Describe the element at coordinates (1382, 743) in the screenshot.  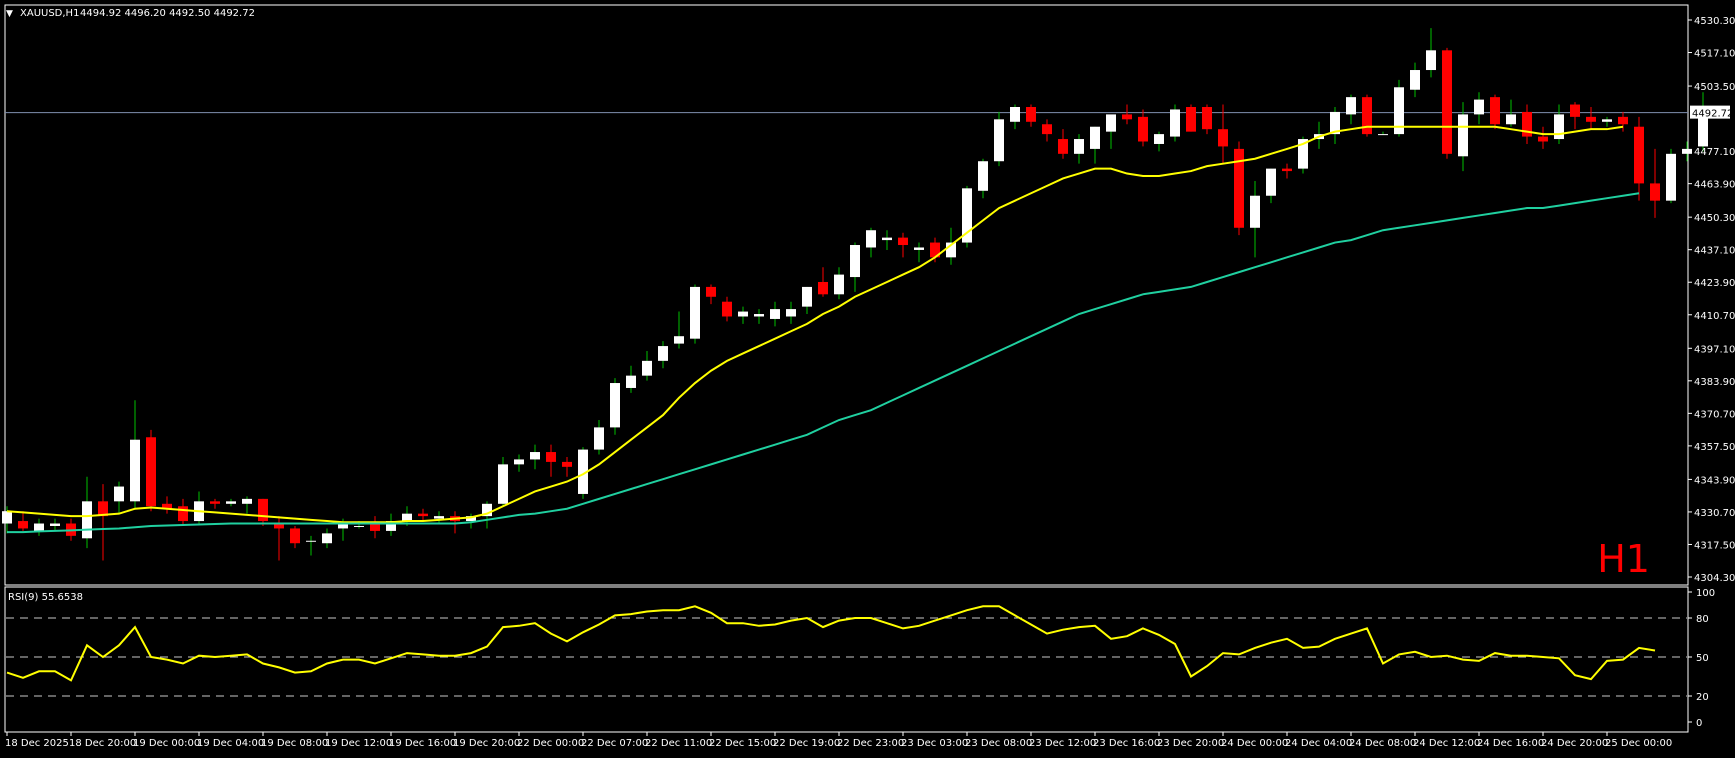
I see `time-tick-label: 24 Dec 08:00` at that location.